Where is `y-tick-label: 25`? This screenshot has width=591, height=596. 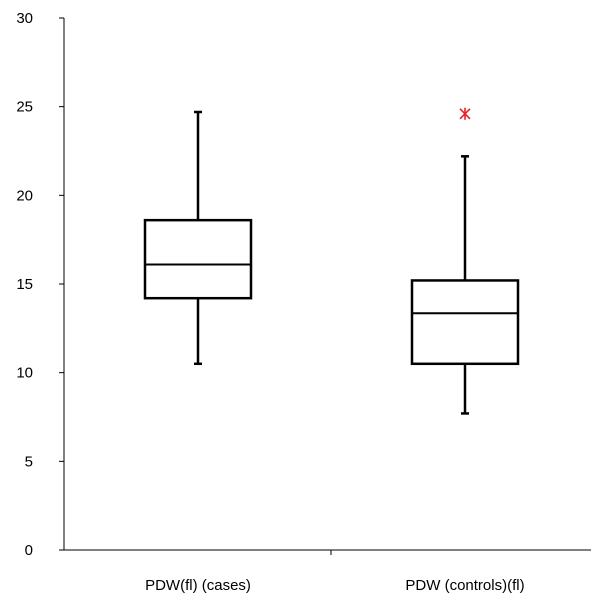
y-tick-label: 25 is located at coordinates (24, 107).